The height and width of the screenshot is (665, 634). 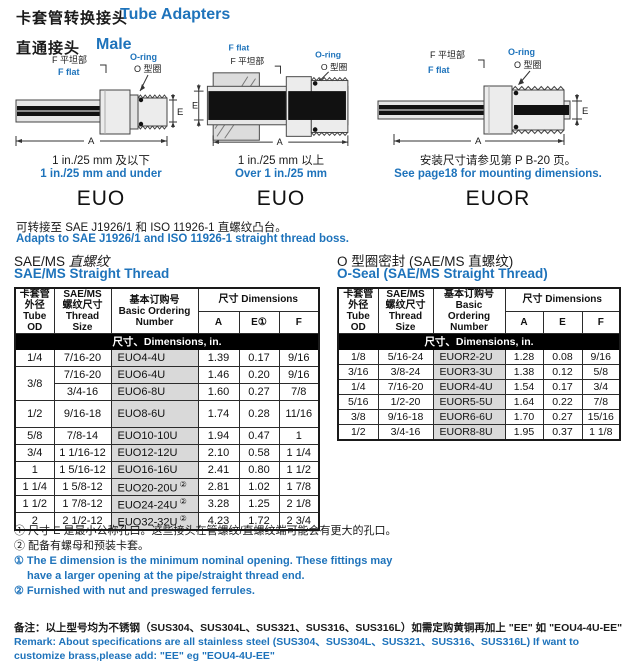 What do you see at coordinates (469, 357) in the screenshot?
I see `cell-ordering-number: EUOR2-2U` at bounding box center [469, 357].